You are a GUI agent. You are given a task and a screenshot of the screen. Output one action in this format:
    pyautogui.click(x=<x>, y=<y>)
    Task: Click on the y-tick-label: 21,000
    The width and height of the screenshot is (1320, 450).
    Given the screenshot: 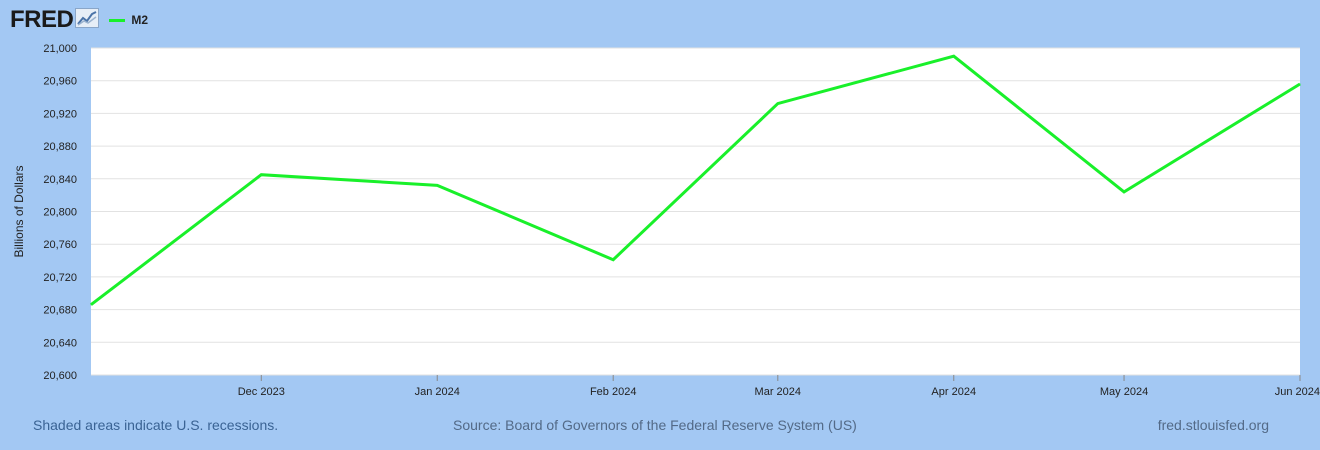 What is the action you would take?
    pyautogui.click(x=60, y=49)
    